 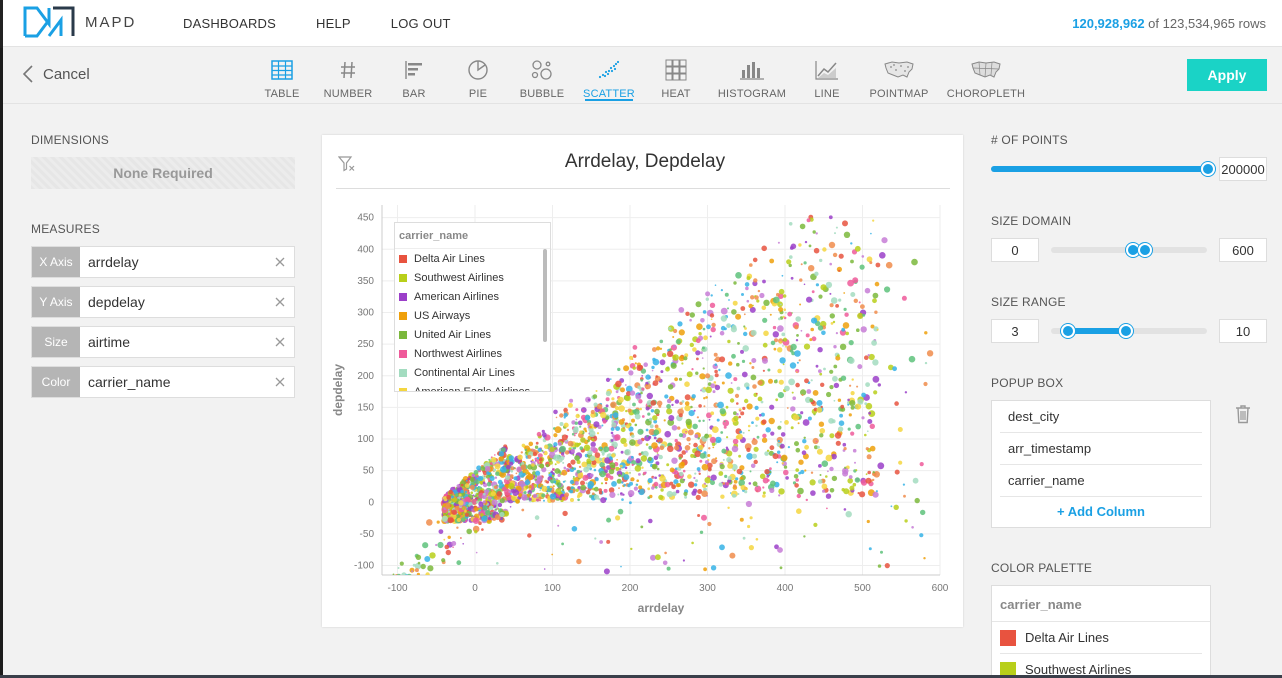 What do you see at coordinates (420, 23) in the screenshot?
I see `nav-logout: LOG OUT` at bounding box center [420, 23].